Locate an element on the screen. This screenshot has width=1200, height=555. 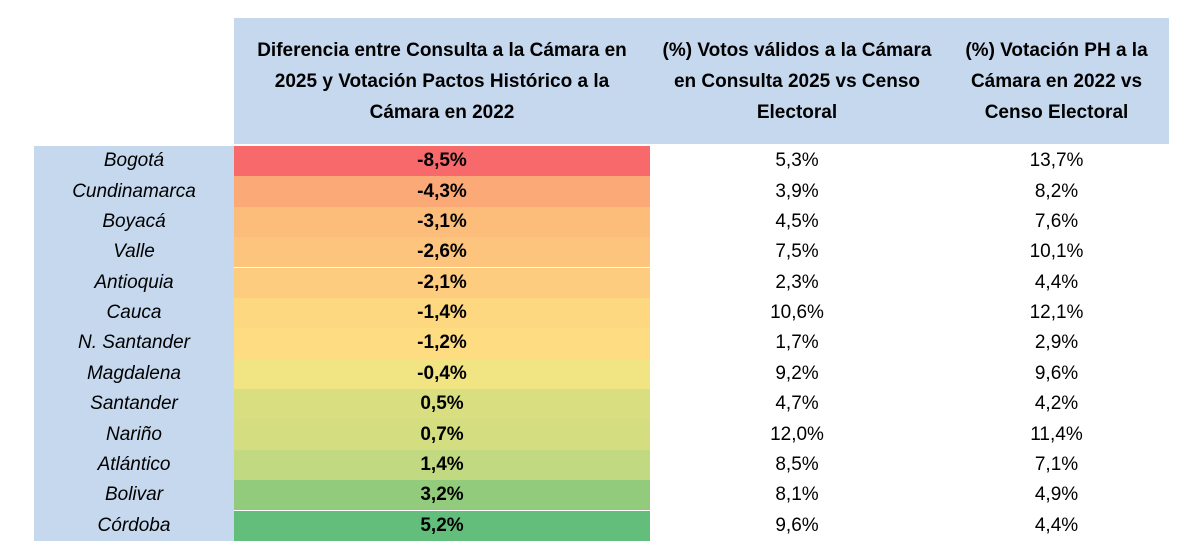
table-row: Cundinamarca -4,3% 3,9% 8,2% is located at coordinates (601, 191).